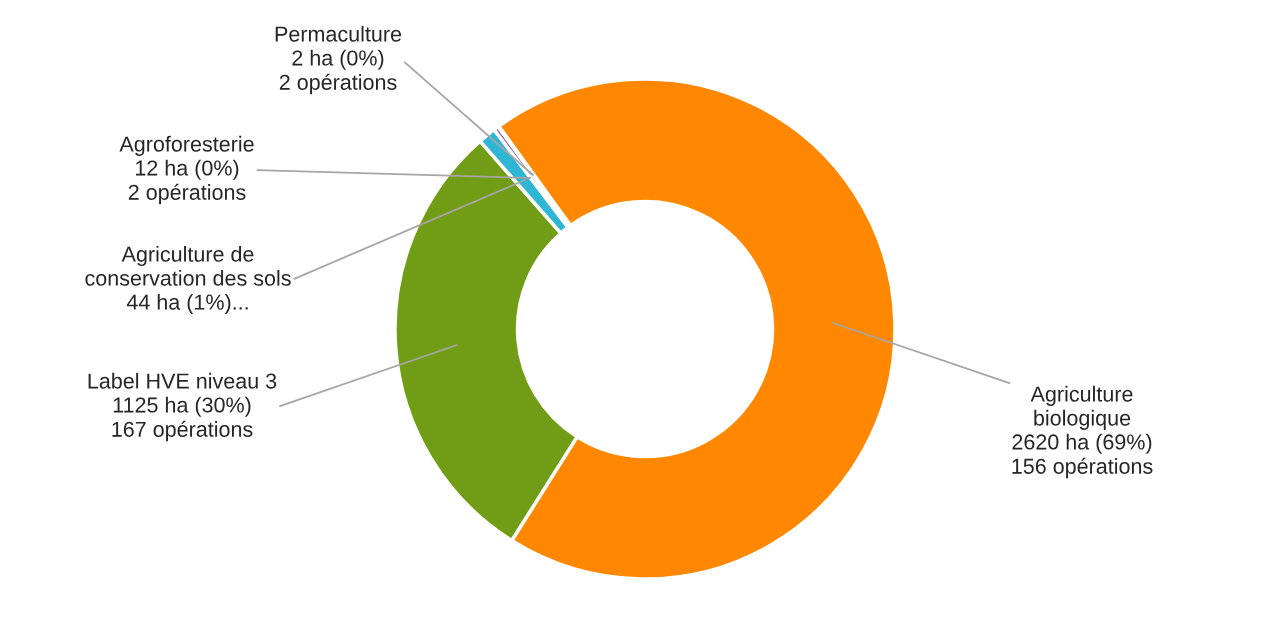 This screenshot has width=1270, height=642. What do you see at coordinates (338, 33) in the screenshot?
I see `slice-label: Permaculture` at bounding box center [338, 33].